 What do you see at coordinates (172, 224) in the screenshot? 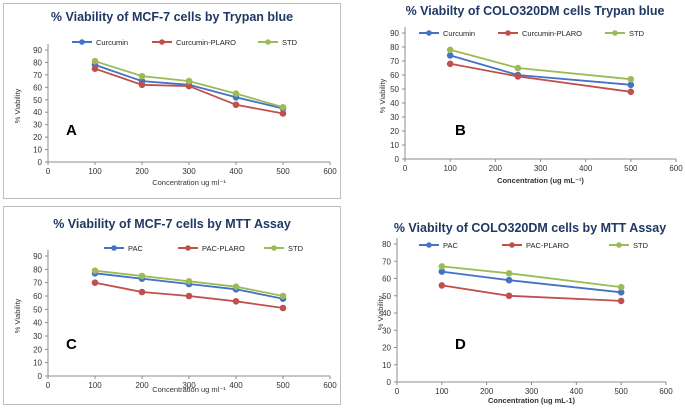
I see `chart-title: % Viability of MCF-7 cells by MTT Assay` at bounding box center [172, 224].